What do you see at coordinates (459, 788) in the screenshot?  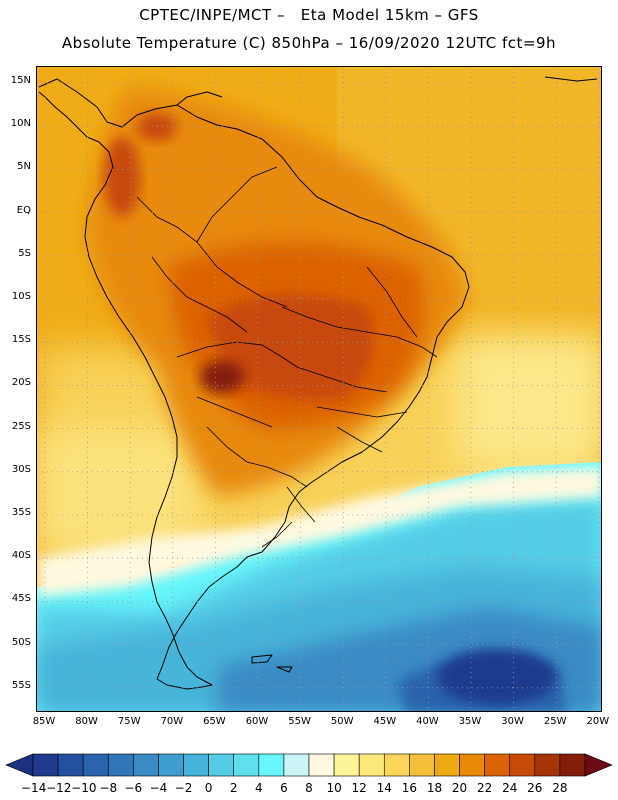 I see `colorbar-tick-label: 20` at bounding box center [459, 788].